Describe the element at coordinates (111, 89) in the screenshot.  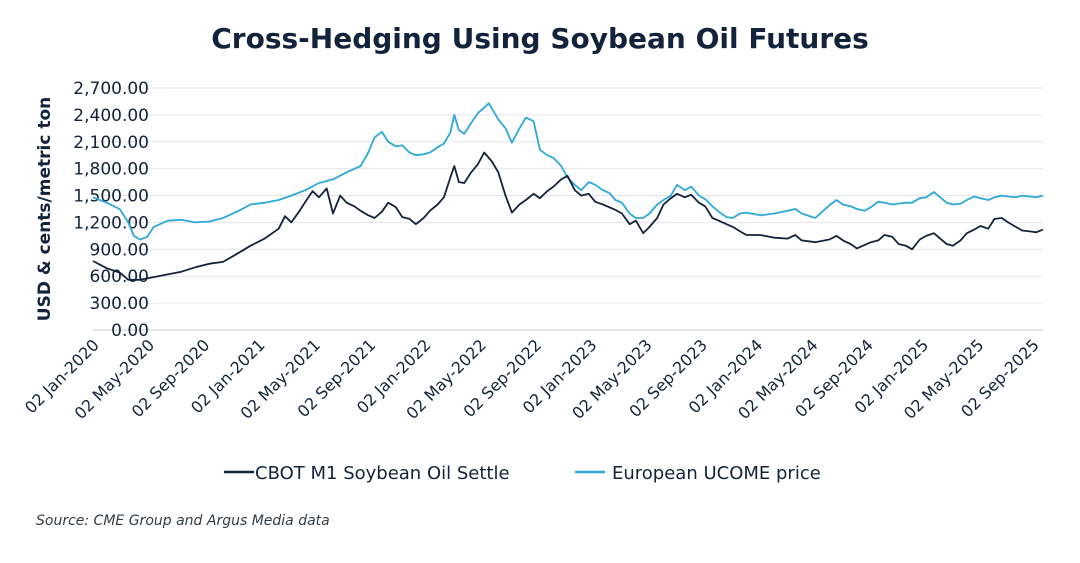
I see `y-tick-label: 2,700.00` at that location.